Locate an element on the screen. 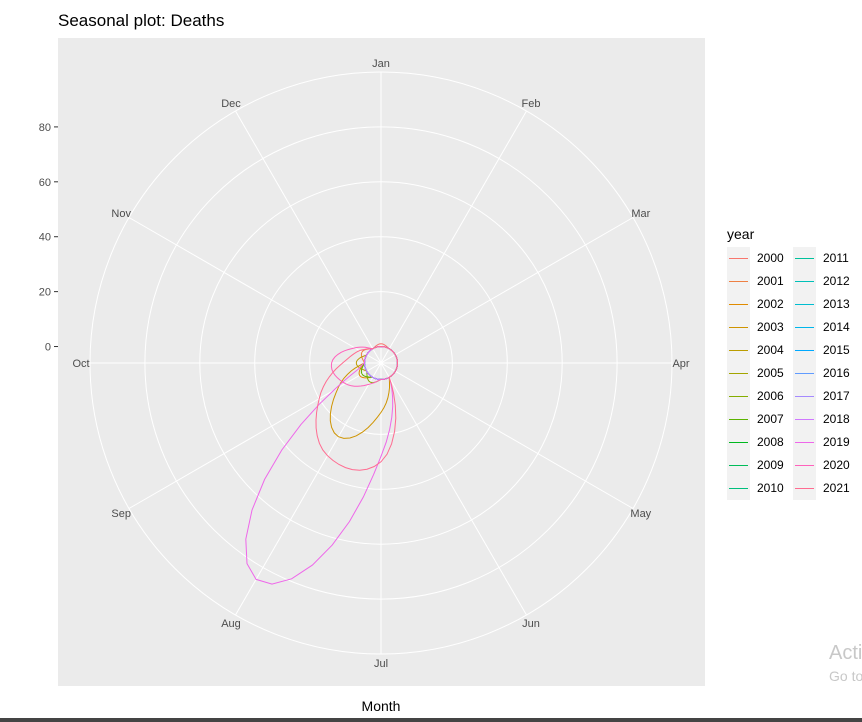 The image size is (862, 722). legend-item-2000: 2000 is located at coordinates (755, 258).